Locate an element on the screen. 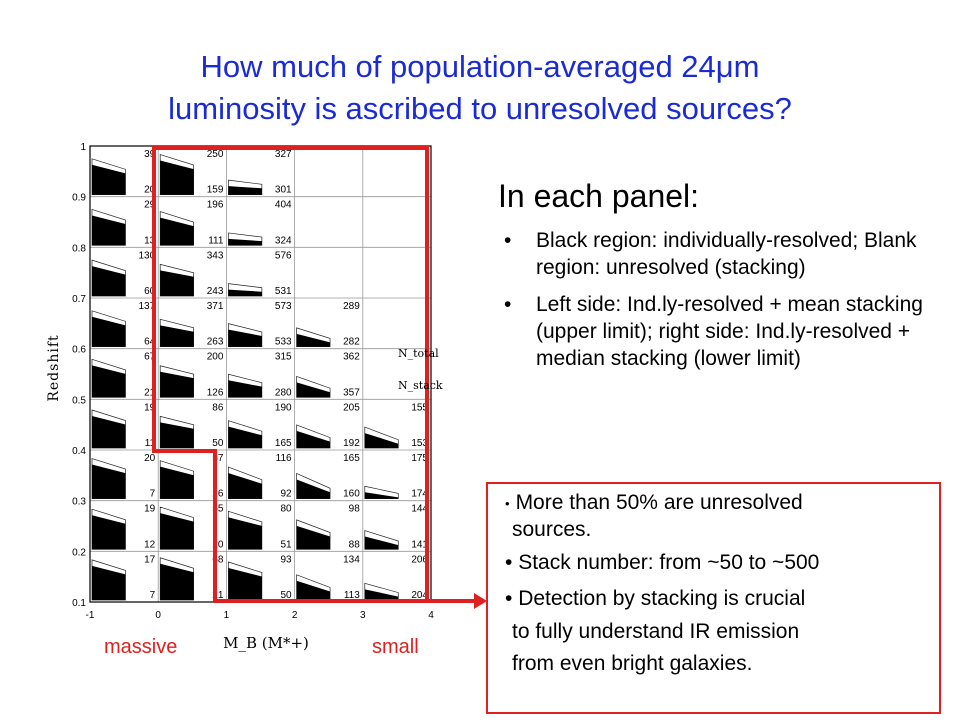 This screenshot has width=960, height=720. n-total-label: 130 is located at coordinates (147, 255).